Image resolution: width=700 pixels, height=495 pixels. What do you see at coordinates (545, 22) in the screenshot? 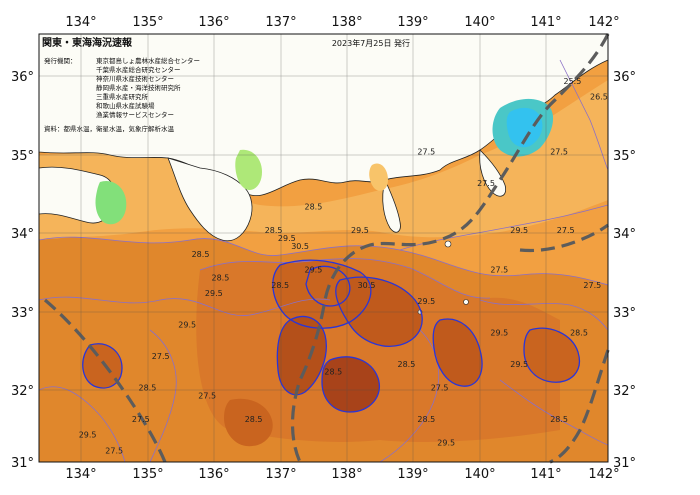
I see `lon-label-top: 141°` at bounding box center [545, 22].